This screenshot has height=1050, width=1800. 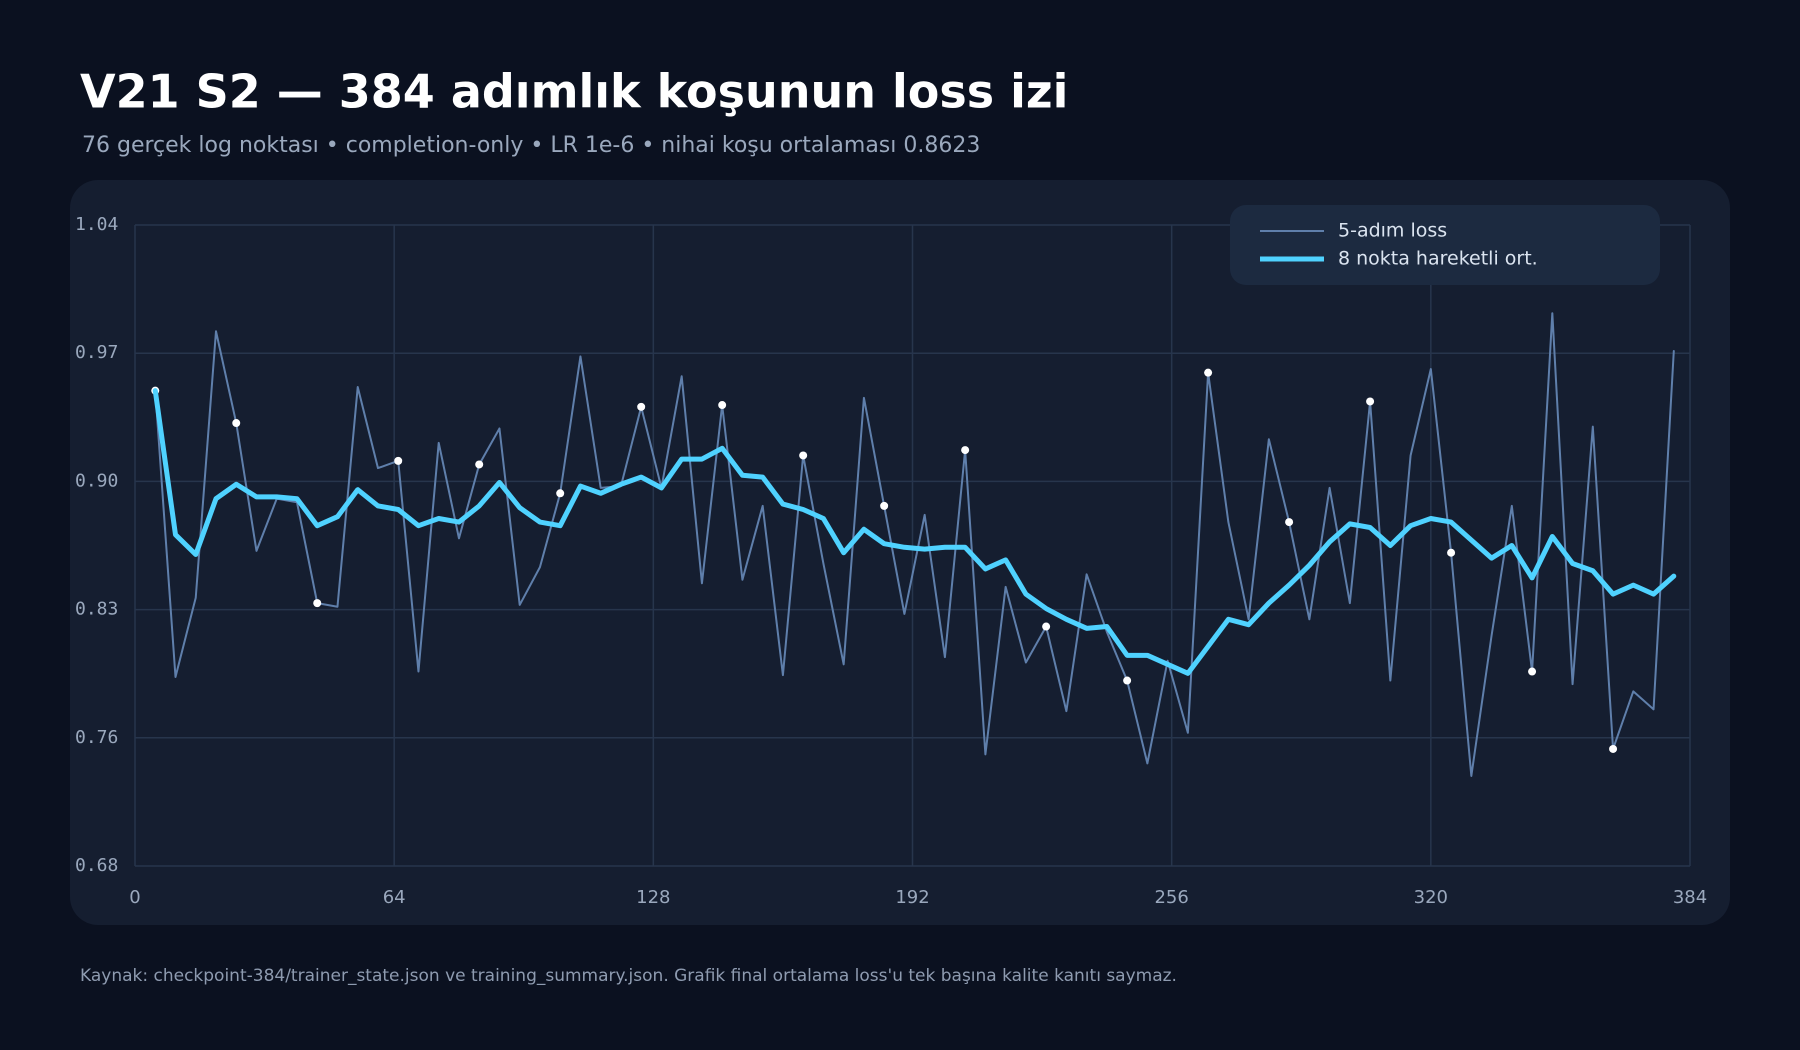 I want to click on x-tick-label: 64, so click(x=394, y=897).